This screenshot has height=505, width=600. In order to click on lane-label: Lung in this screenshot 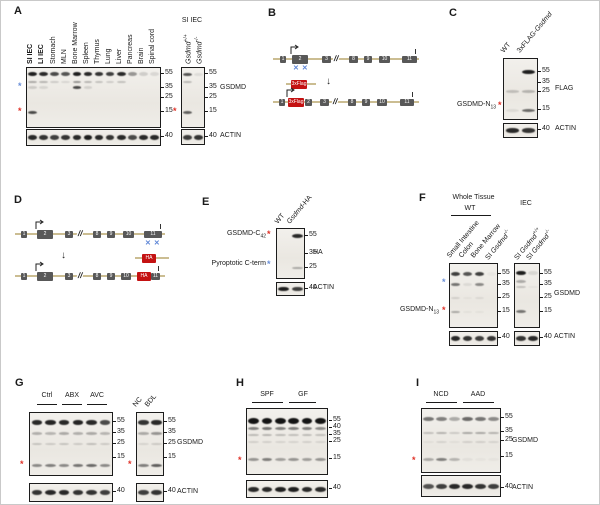, I will do `click(108, 56)`.